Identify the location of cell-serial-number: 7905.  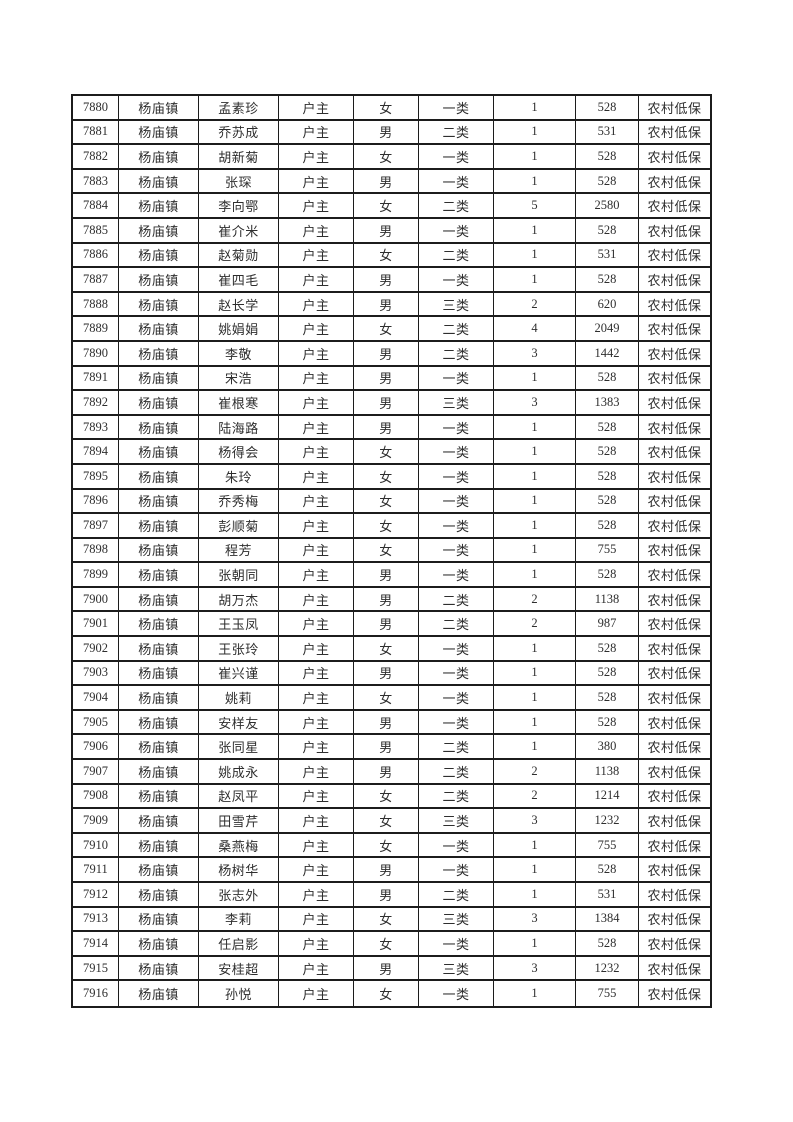
(96, 722).